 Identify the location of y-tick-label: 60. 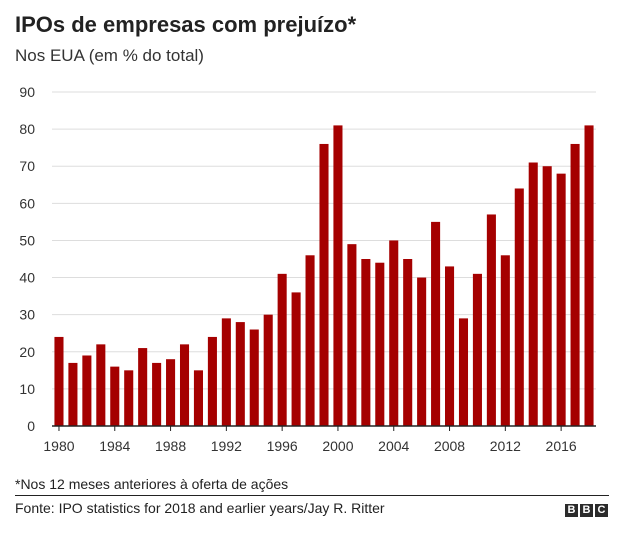
(27, 203).